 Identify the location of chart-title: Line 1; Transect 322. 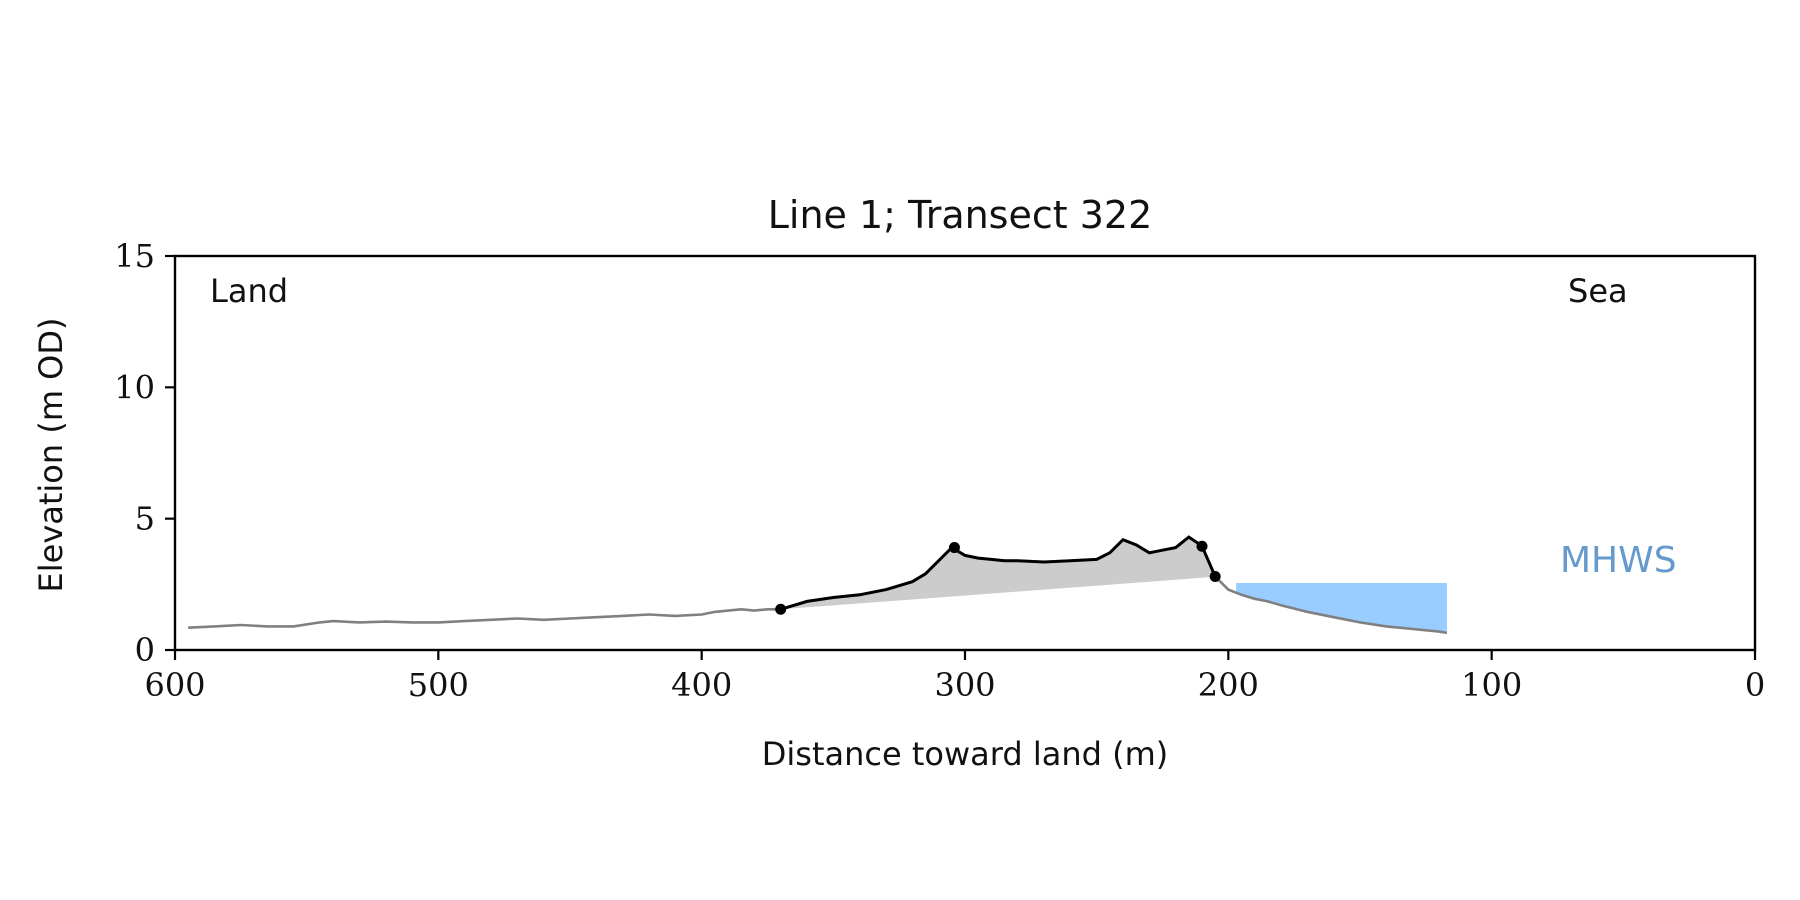
(960, 215).